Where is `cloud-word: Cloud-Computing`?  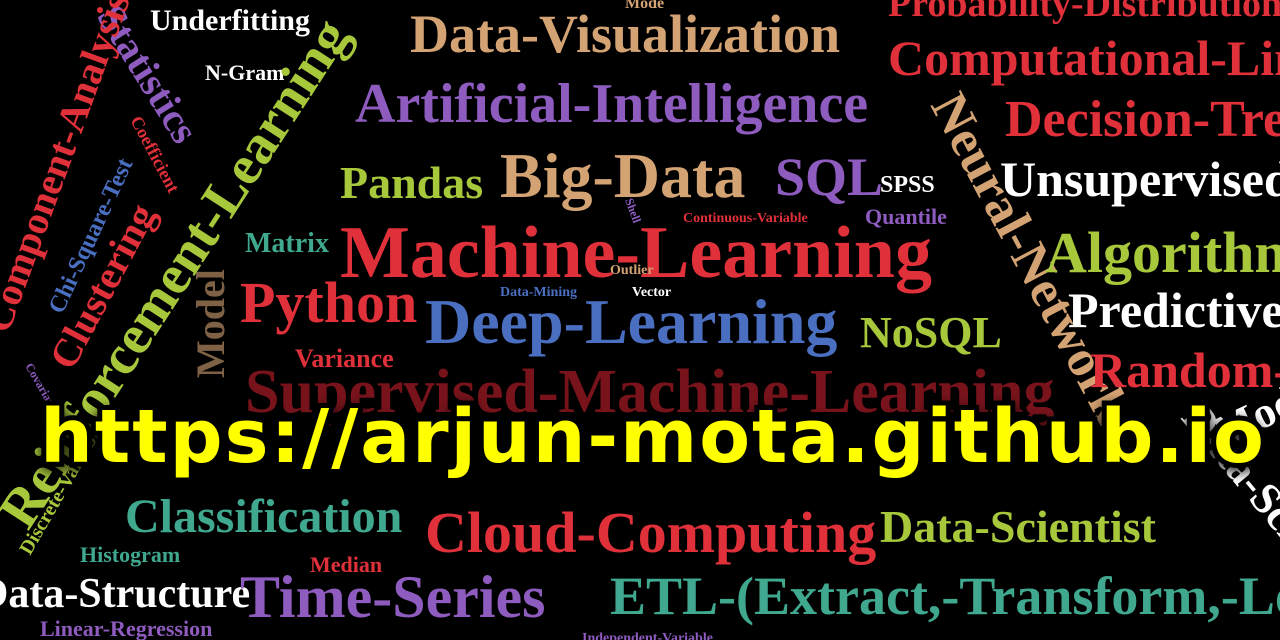
cloud-word: Cloud-Computing is located at coordinates (650, 532).